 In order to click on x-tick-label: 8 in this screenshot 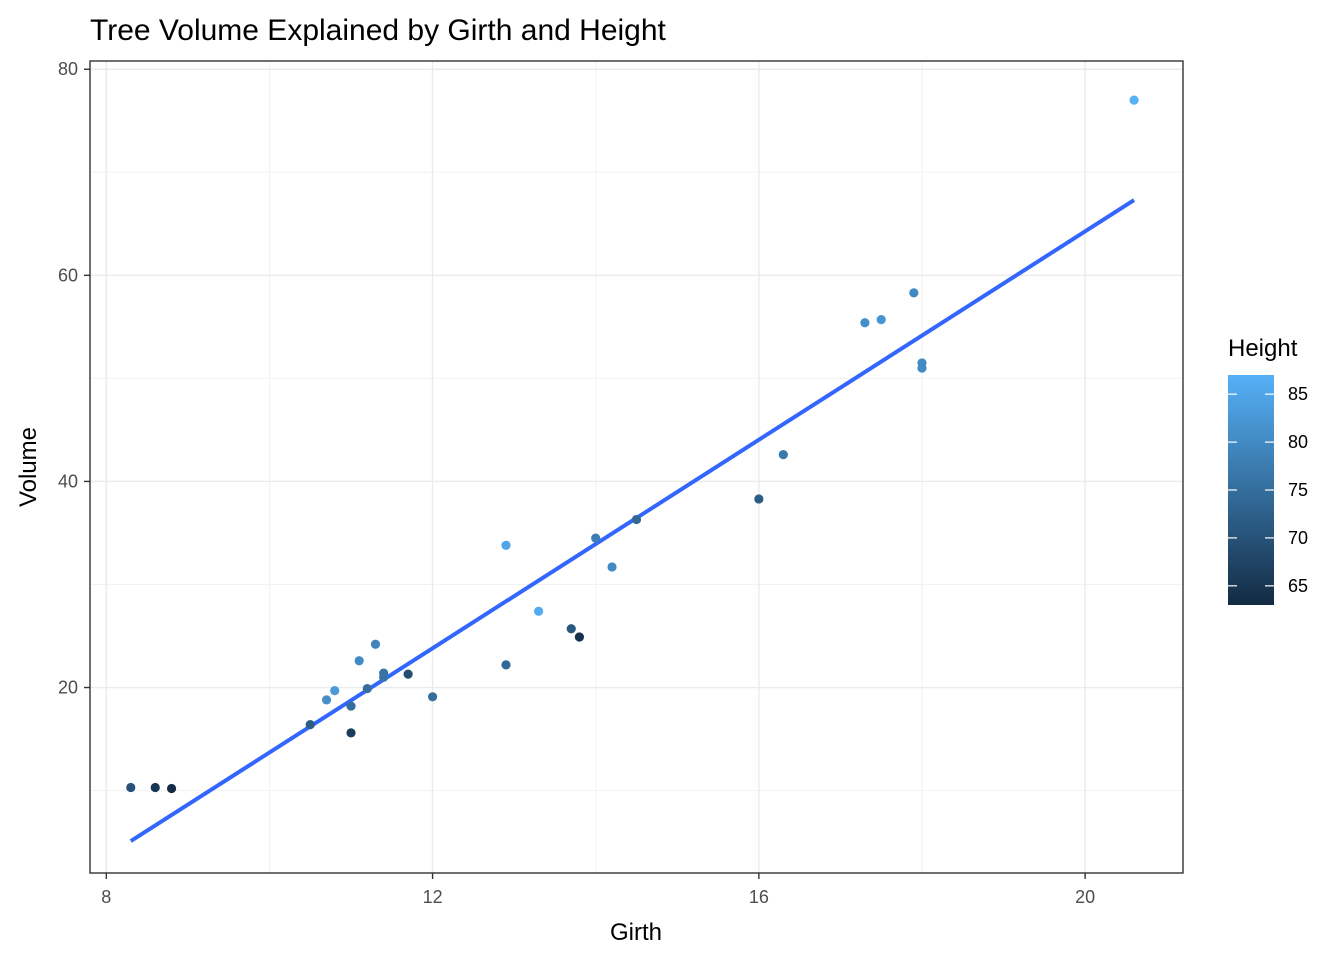, I will do `click(106, 897)`.